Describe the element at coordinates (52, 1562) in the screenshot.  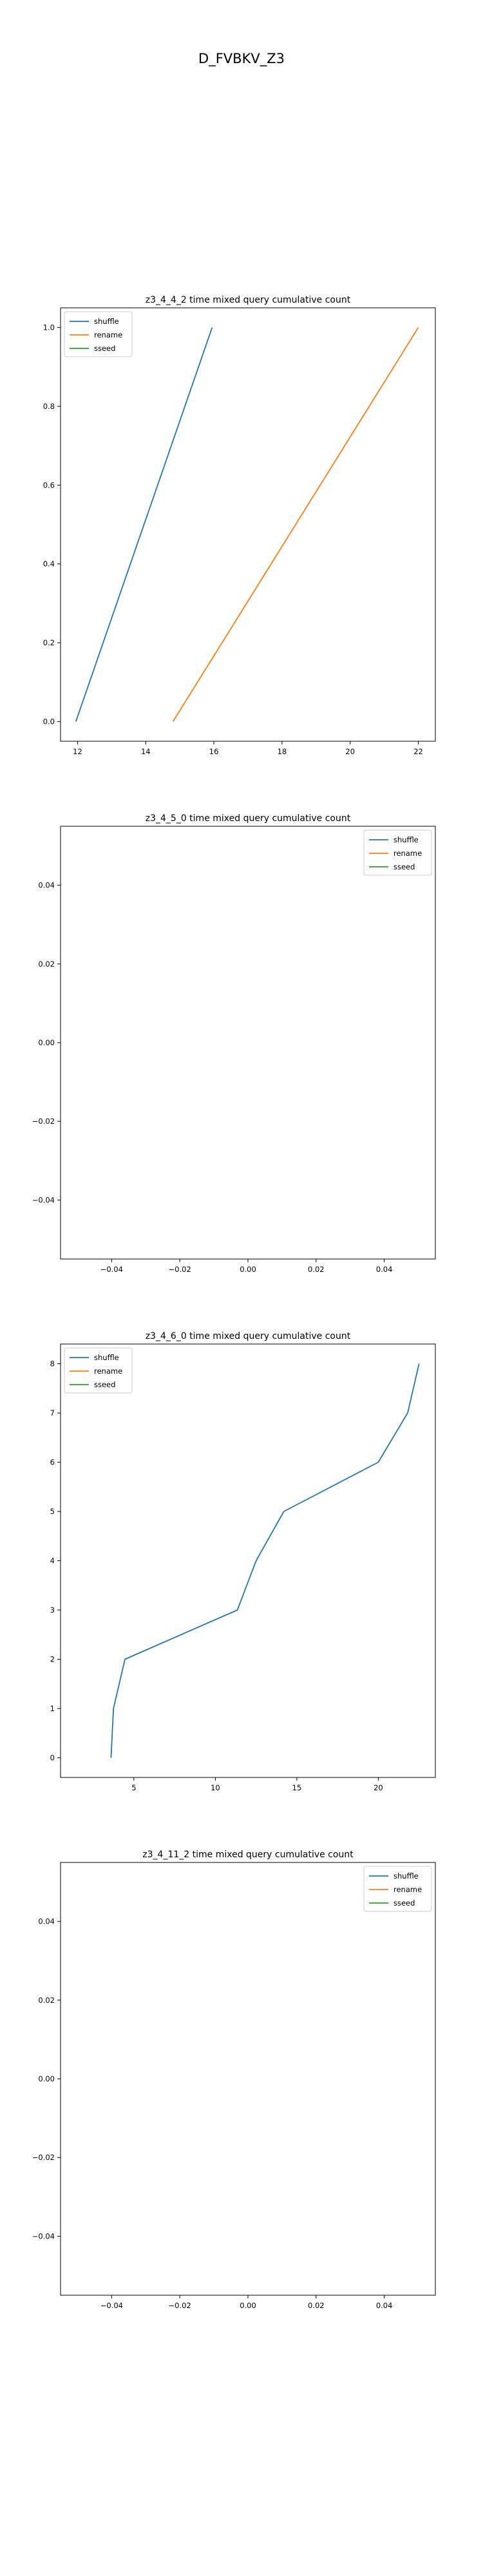
I see `y-tick-label: 4` at that location.